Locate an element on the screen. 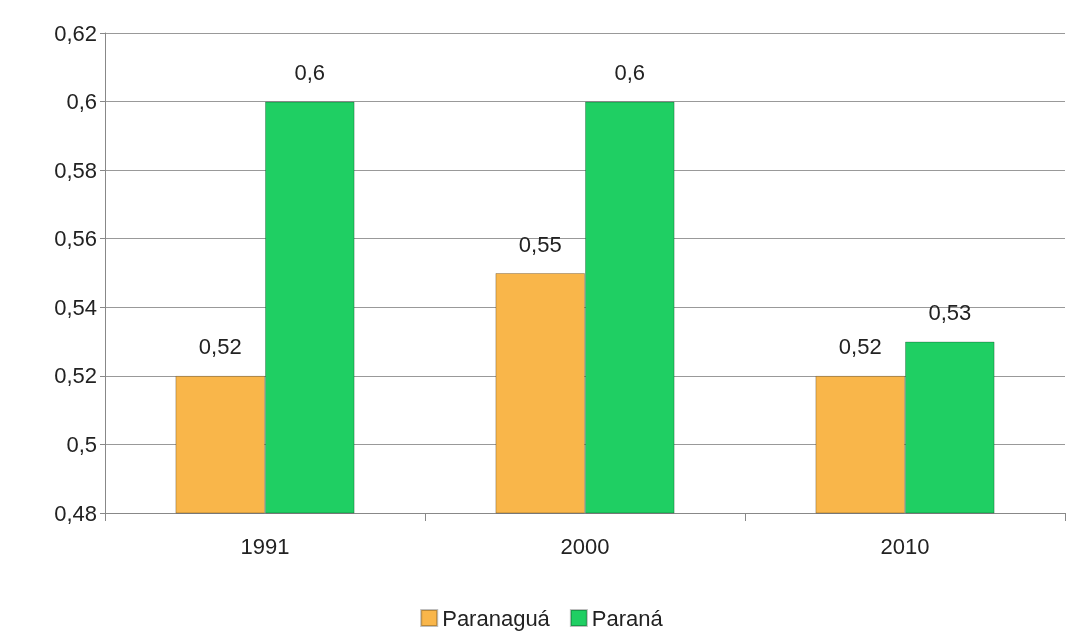  y-tick-label: 0,48 is located at coordinates (75, 513).